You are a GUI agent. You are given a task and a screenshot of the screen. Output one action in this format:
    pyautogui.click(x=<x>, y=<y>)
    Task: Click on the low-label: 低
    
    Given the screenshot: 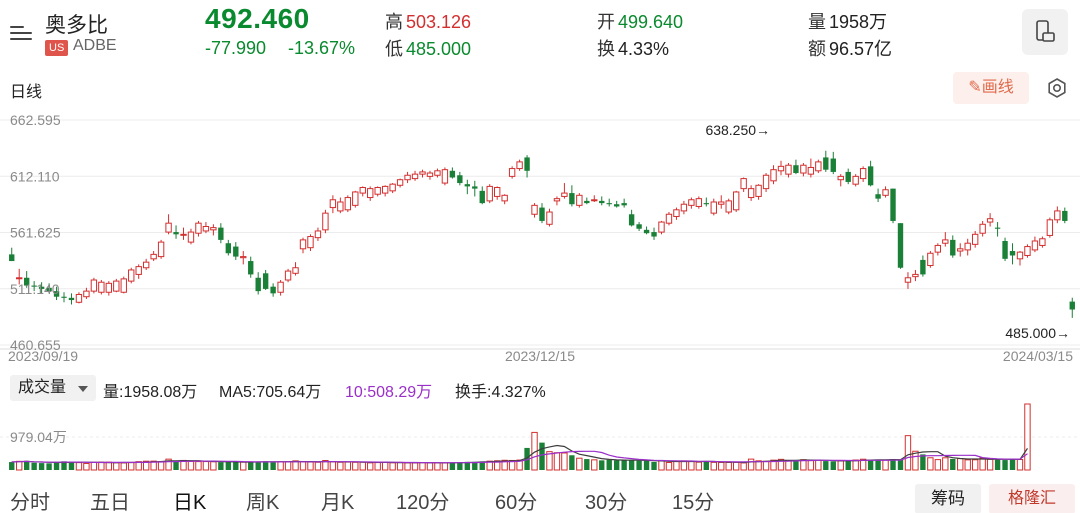 What is the action you would take?
    pyautogui.click(x=394, y=49)
    